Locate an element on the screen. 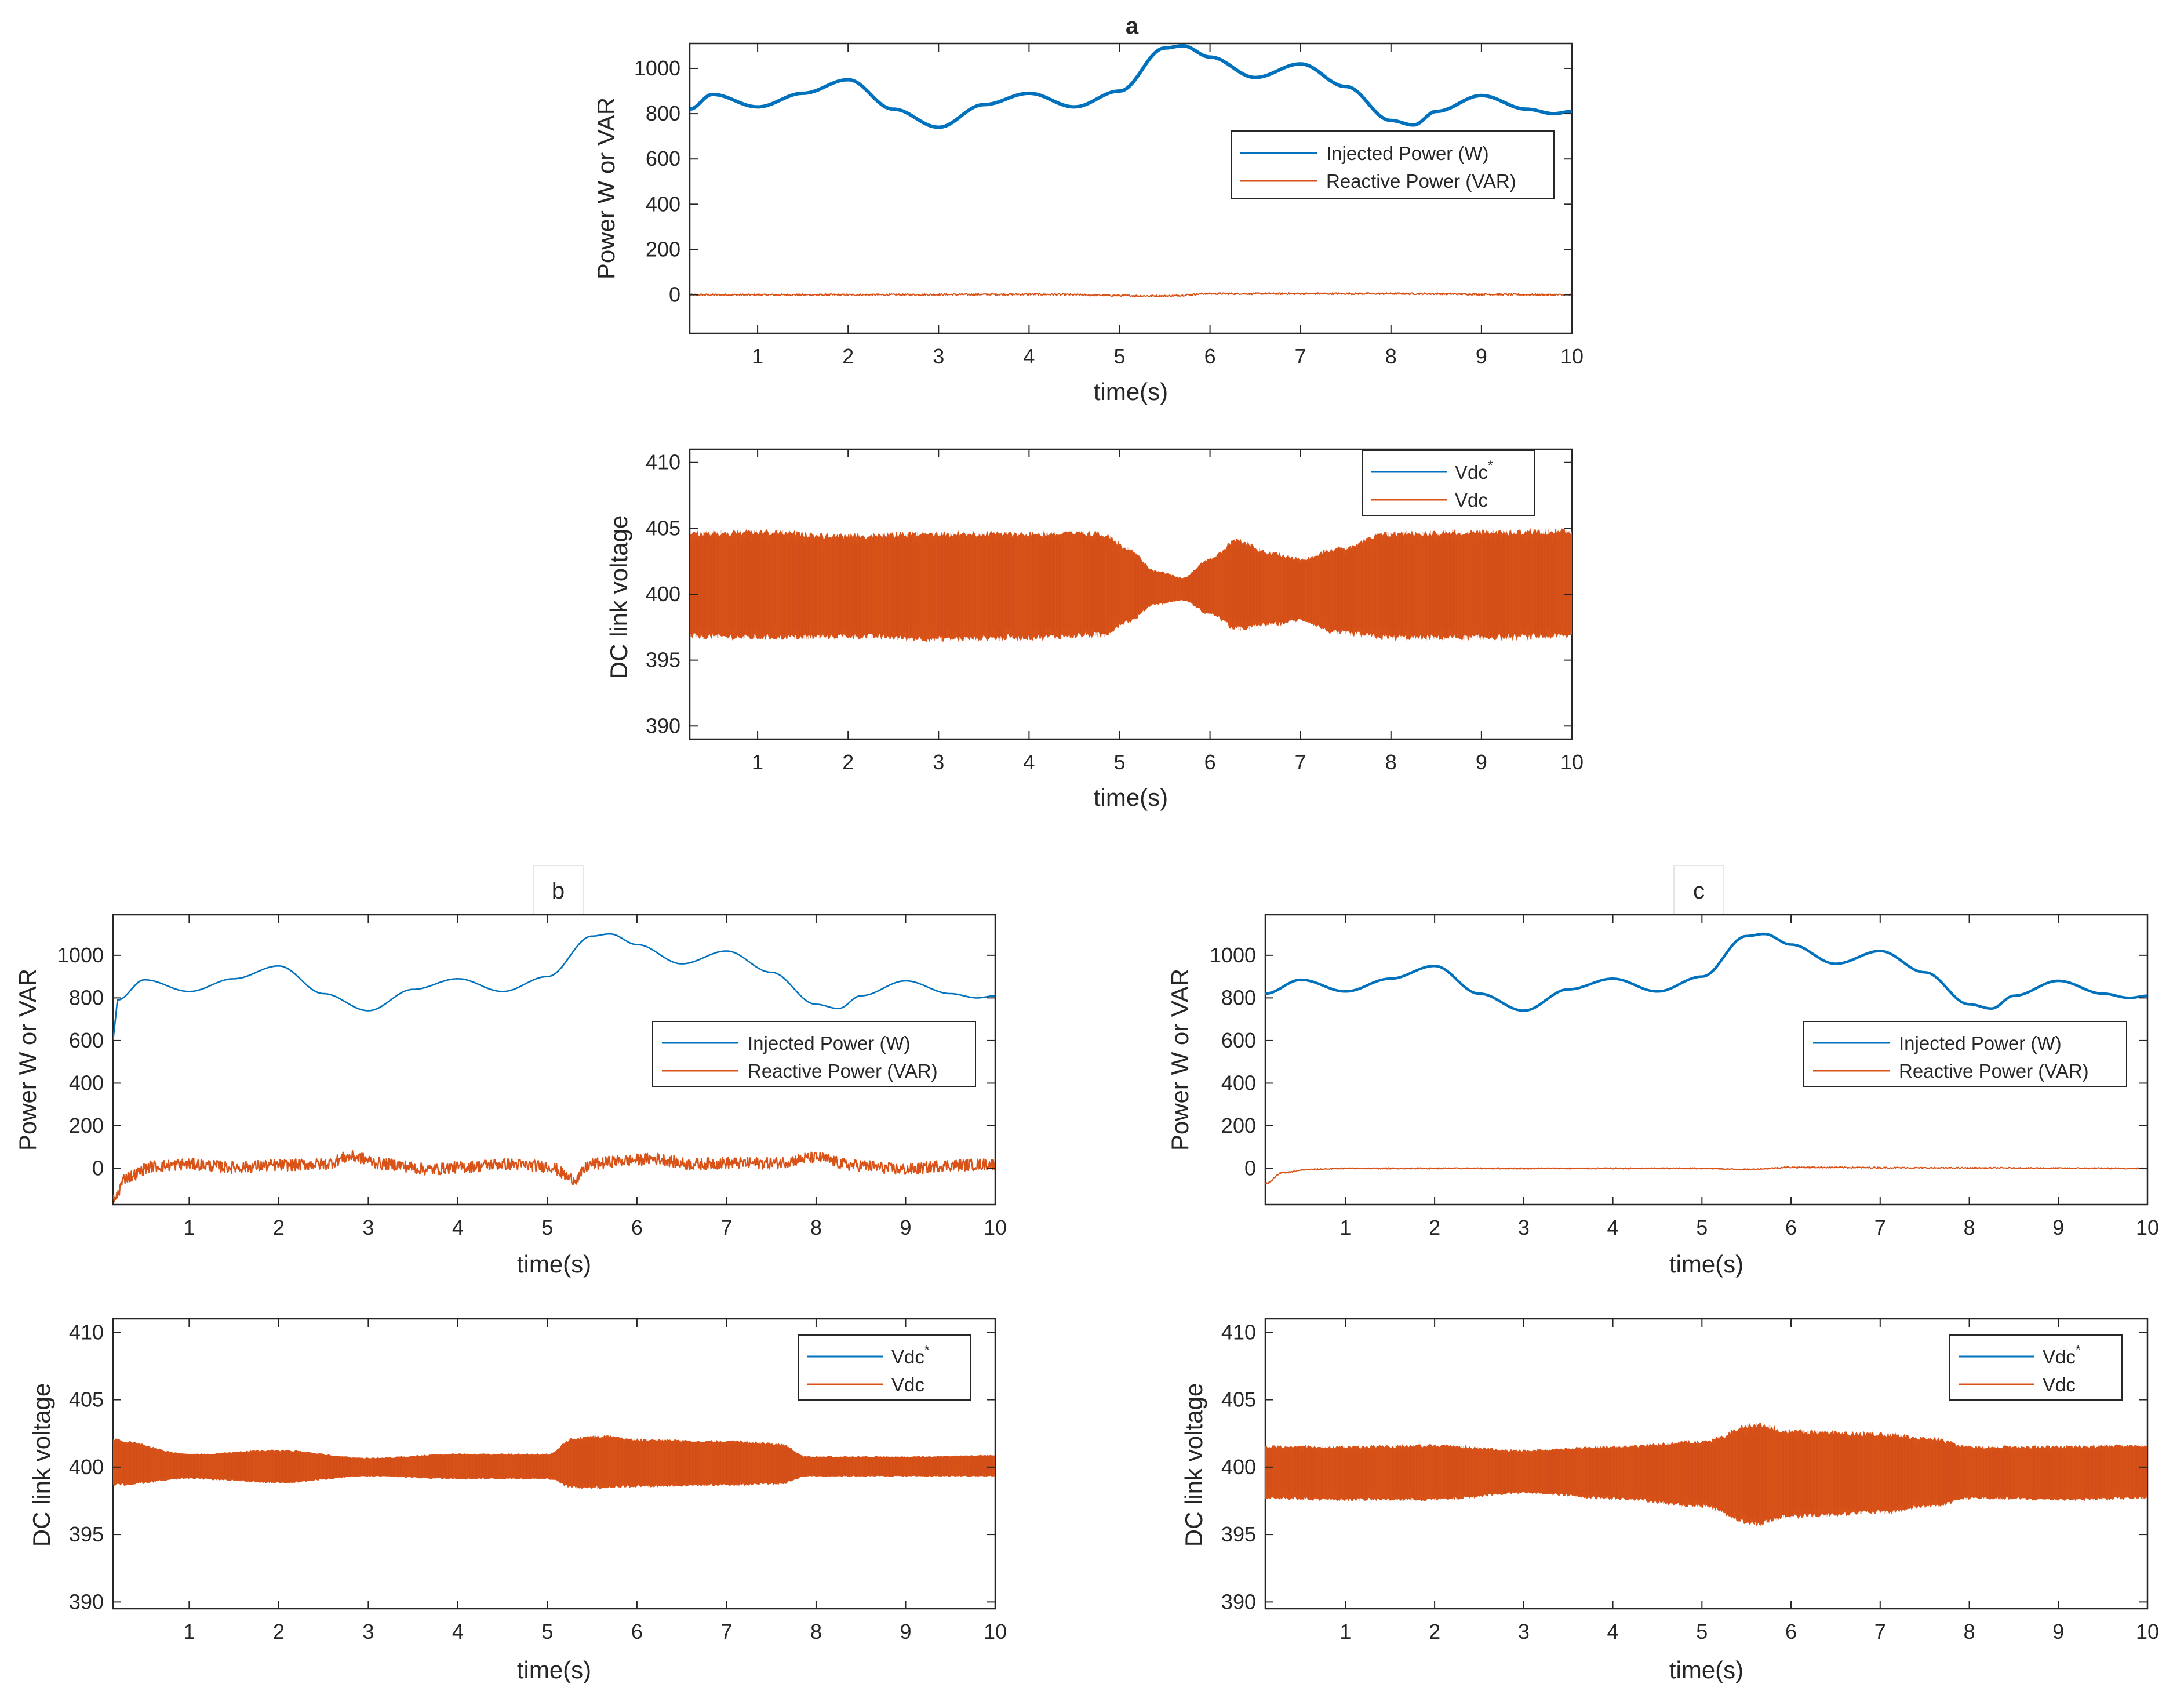 The image size is (2184, 1691). panel-title-c: c is located at coordinates (1699, 891).